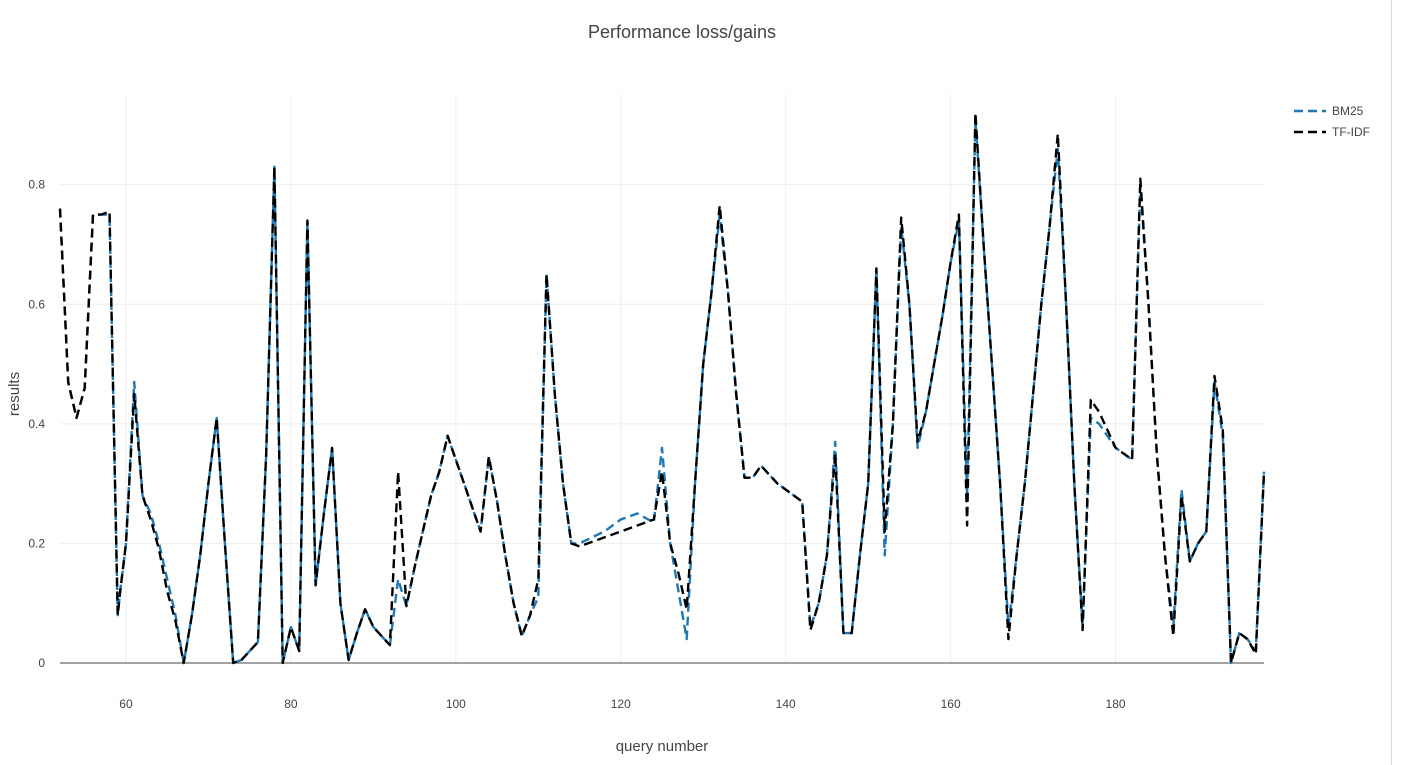  What do you see at coordinates (126, 704) in the screenshot?
I see `x-tick-label: 60` at bounding box center [126, 704].